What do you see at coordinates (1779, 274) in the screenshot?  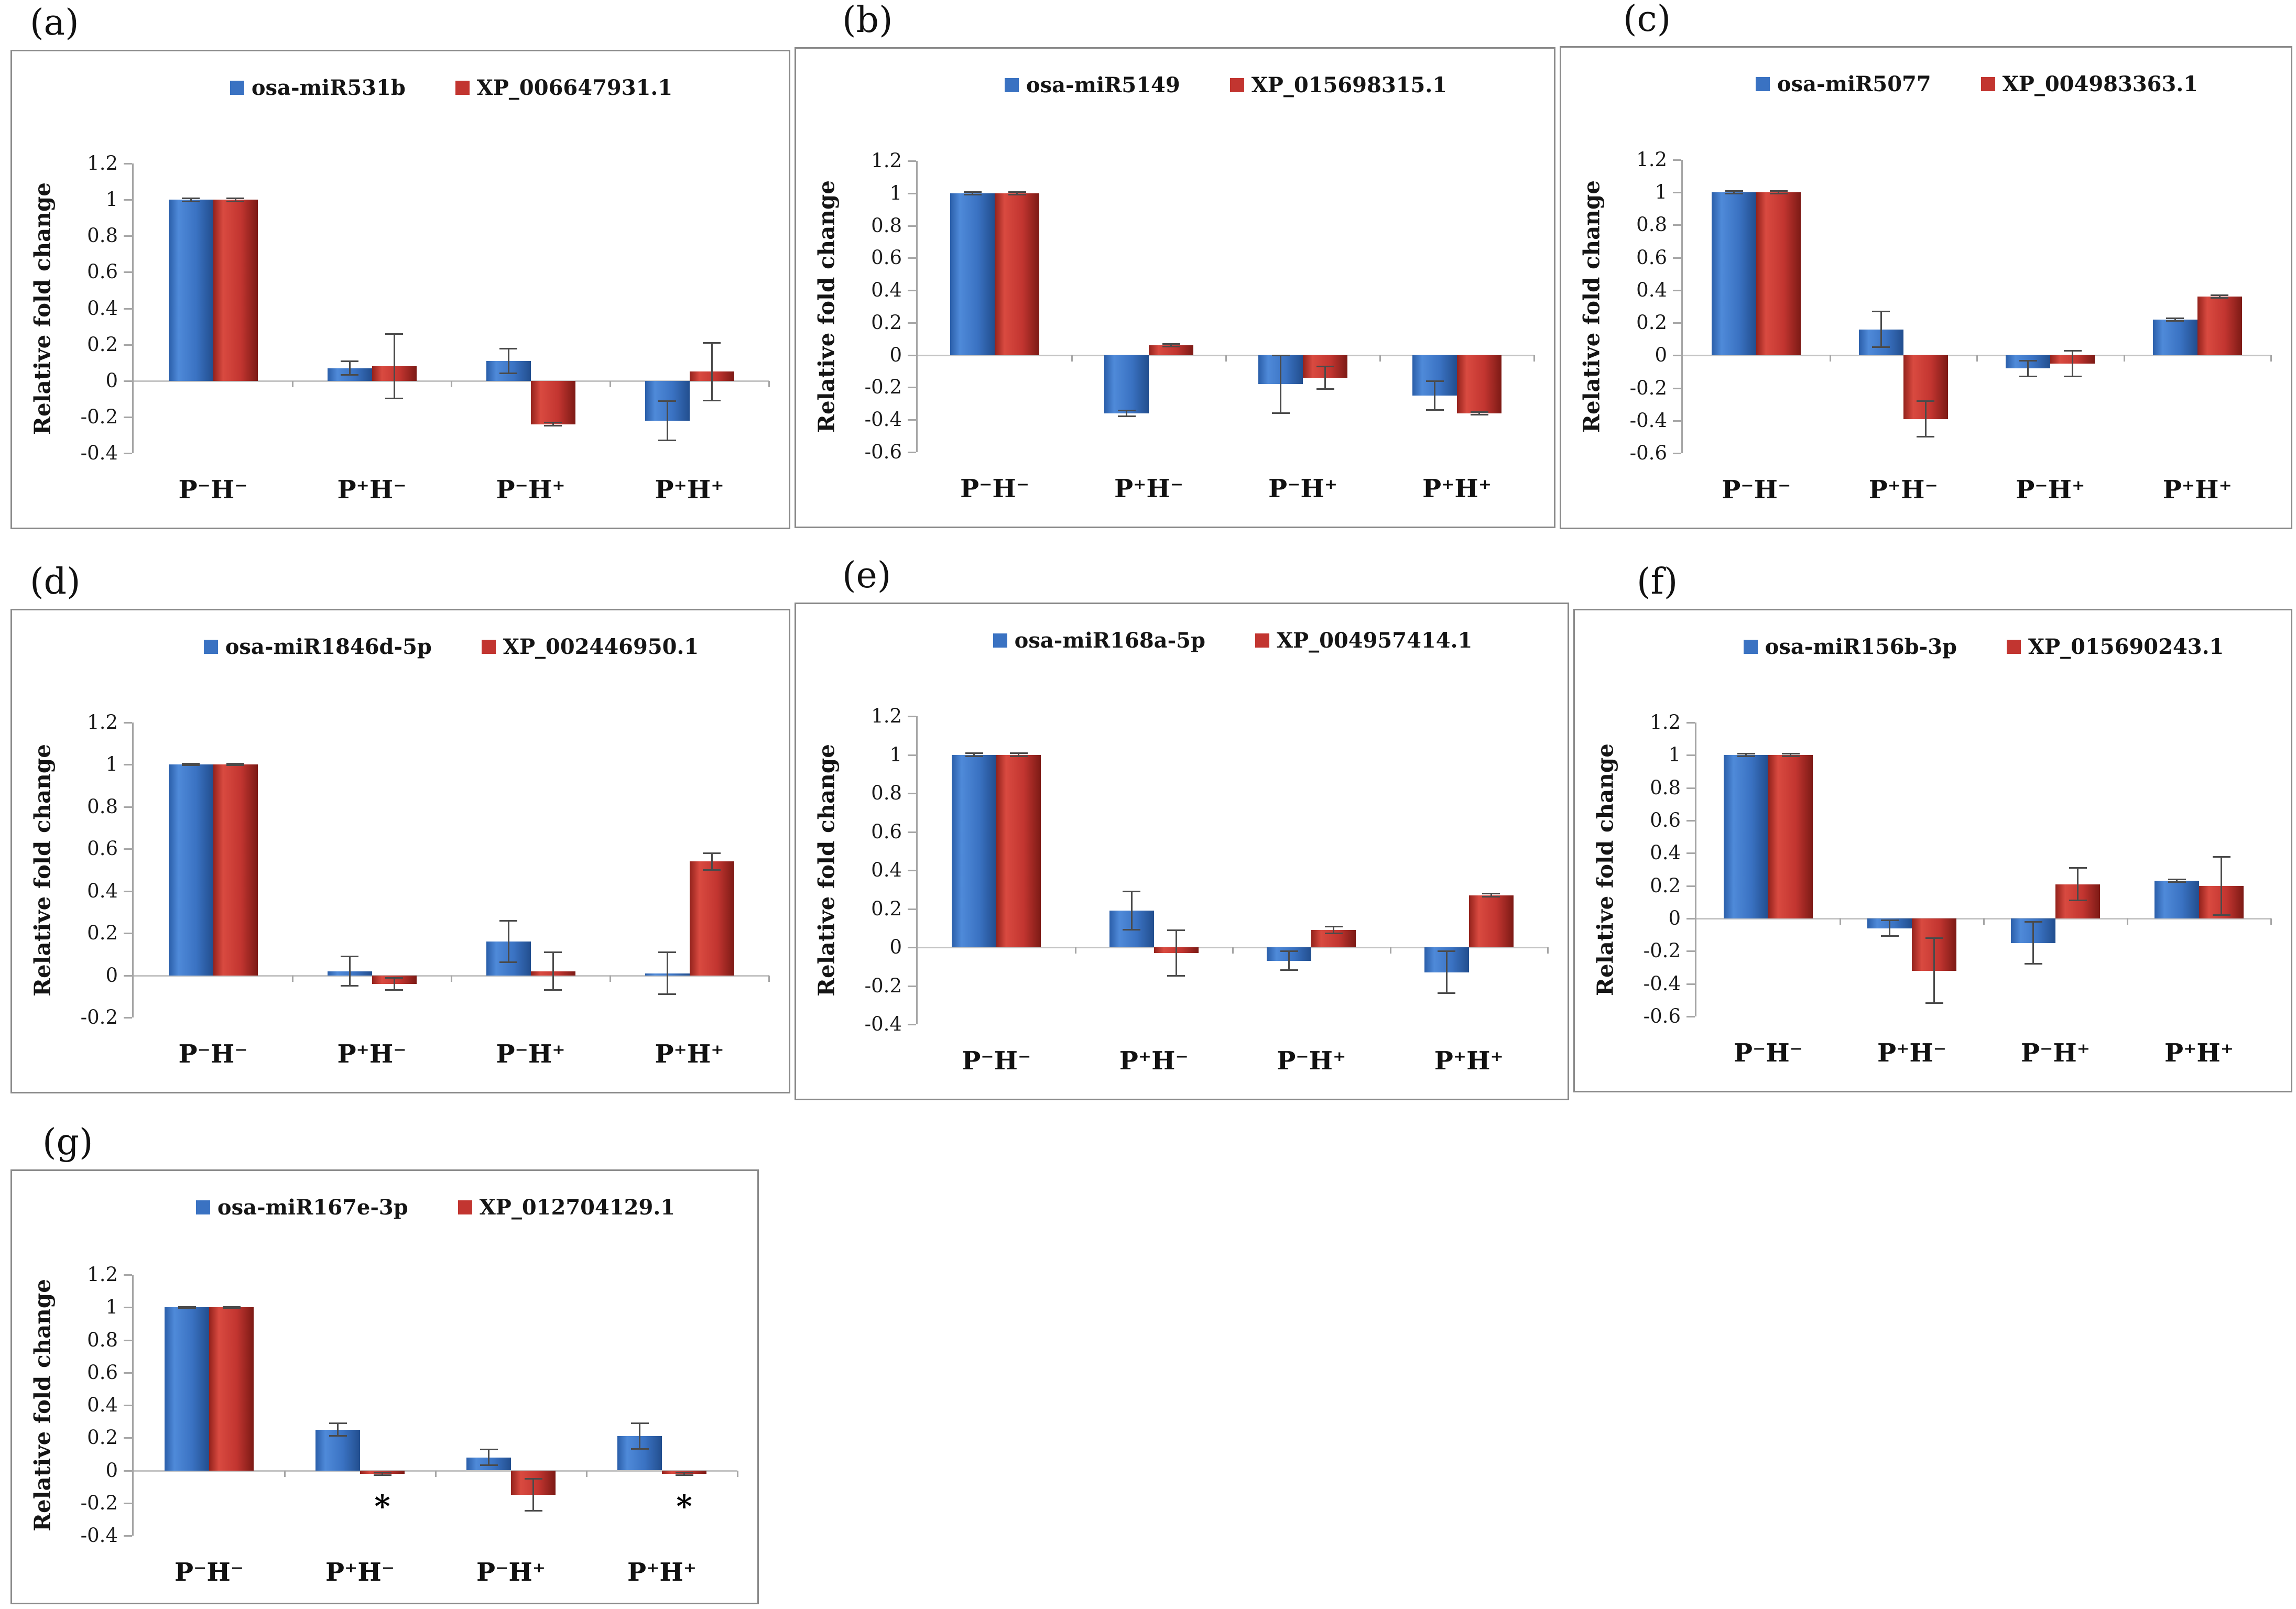 I see `bar-target_red-P⁻H⁻` at bounding box center [1779, 274].